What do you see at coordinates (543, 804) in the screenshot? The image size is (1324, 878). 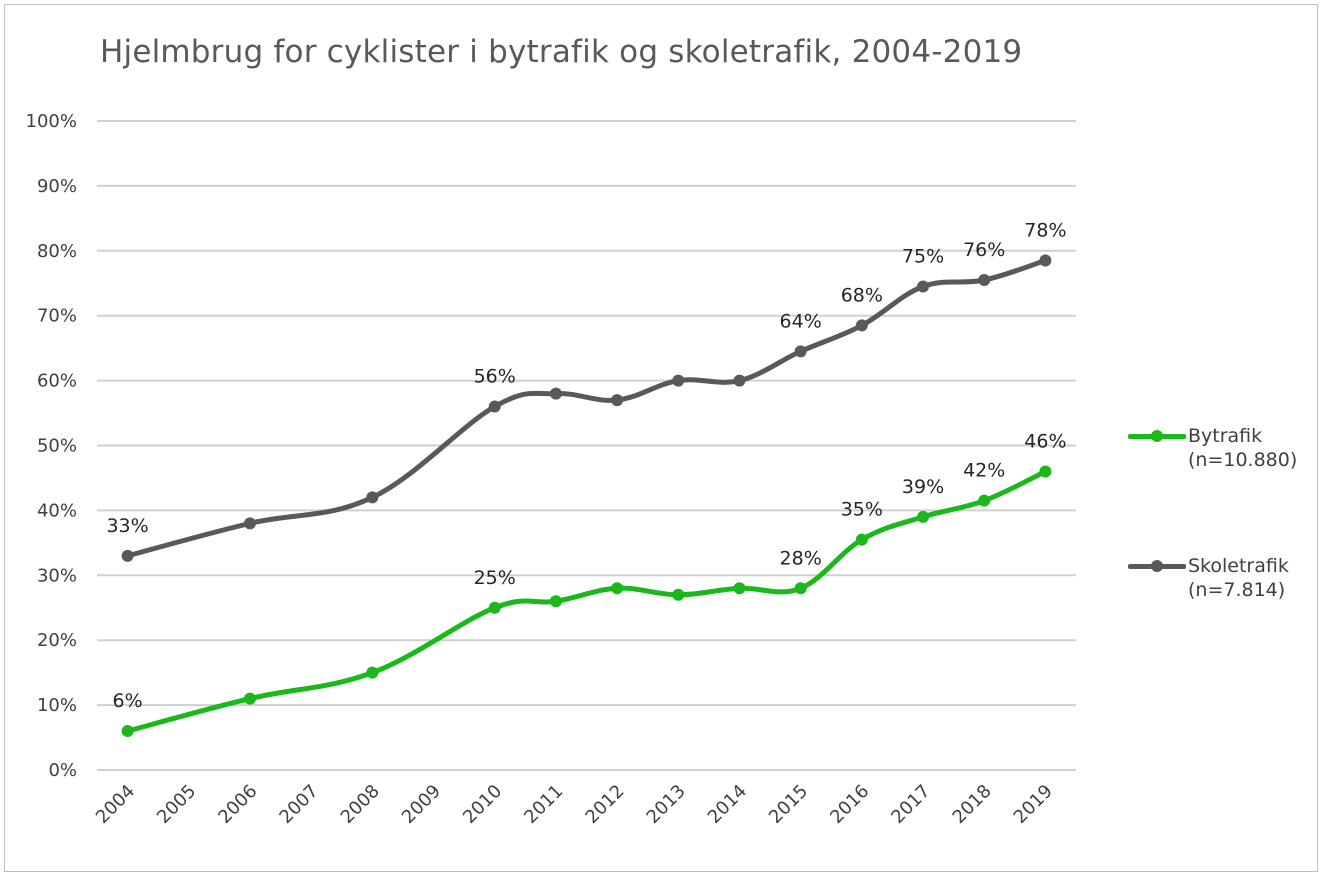 I see `x-tick-label: 2011` at bounding box center [543, 804].